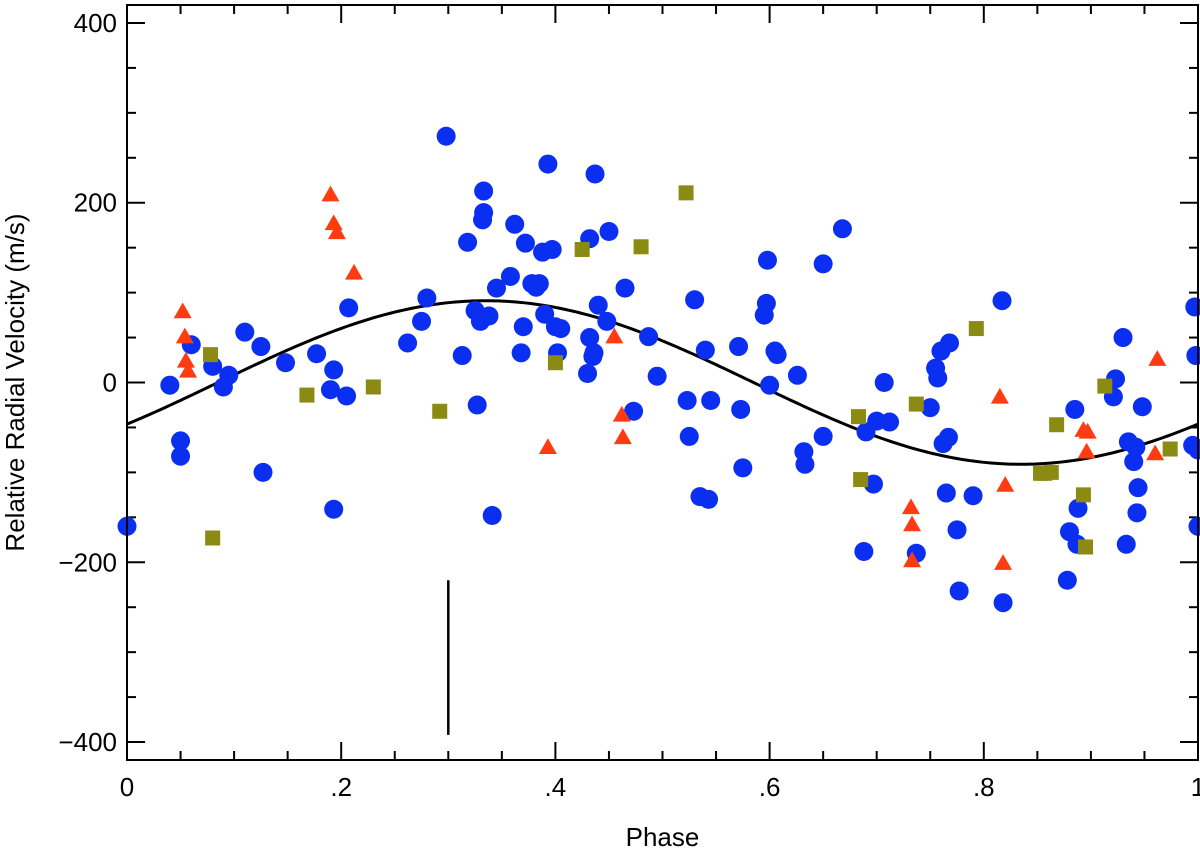 This screenshot has height=851, width=1200. What do you see at coordinates (87, 562) in the screenshot?
I see `y-tick-label: −200` at bounding box center [87, 562].